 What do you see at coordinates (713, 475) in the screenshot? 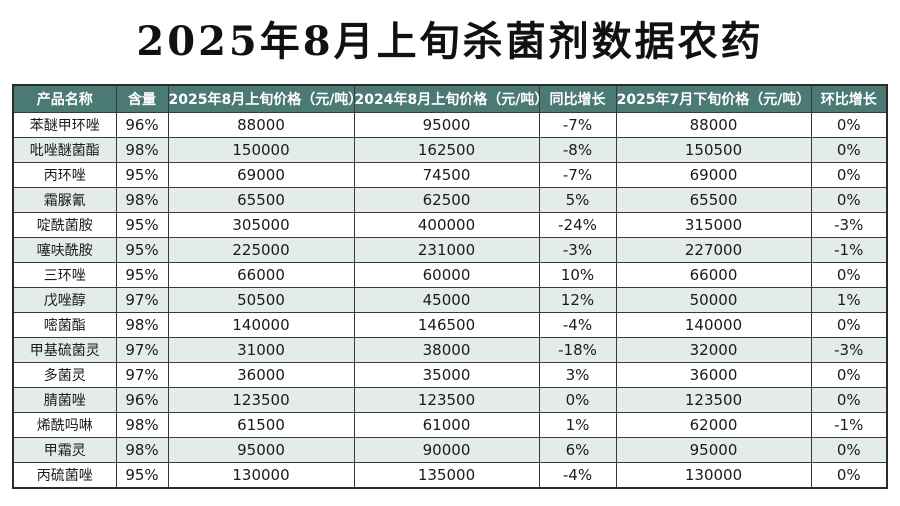
I see `price-2025-jul-late-cell: 130000` at bounding box center [713, 475].